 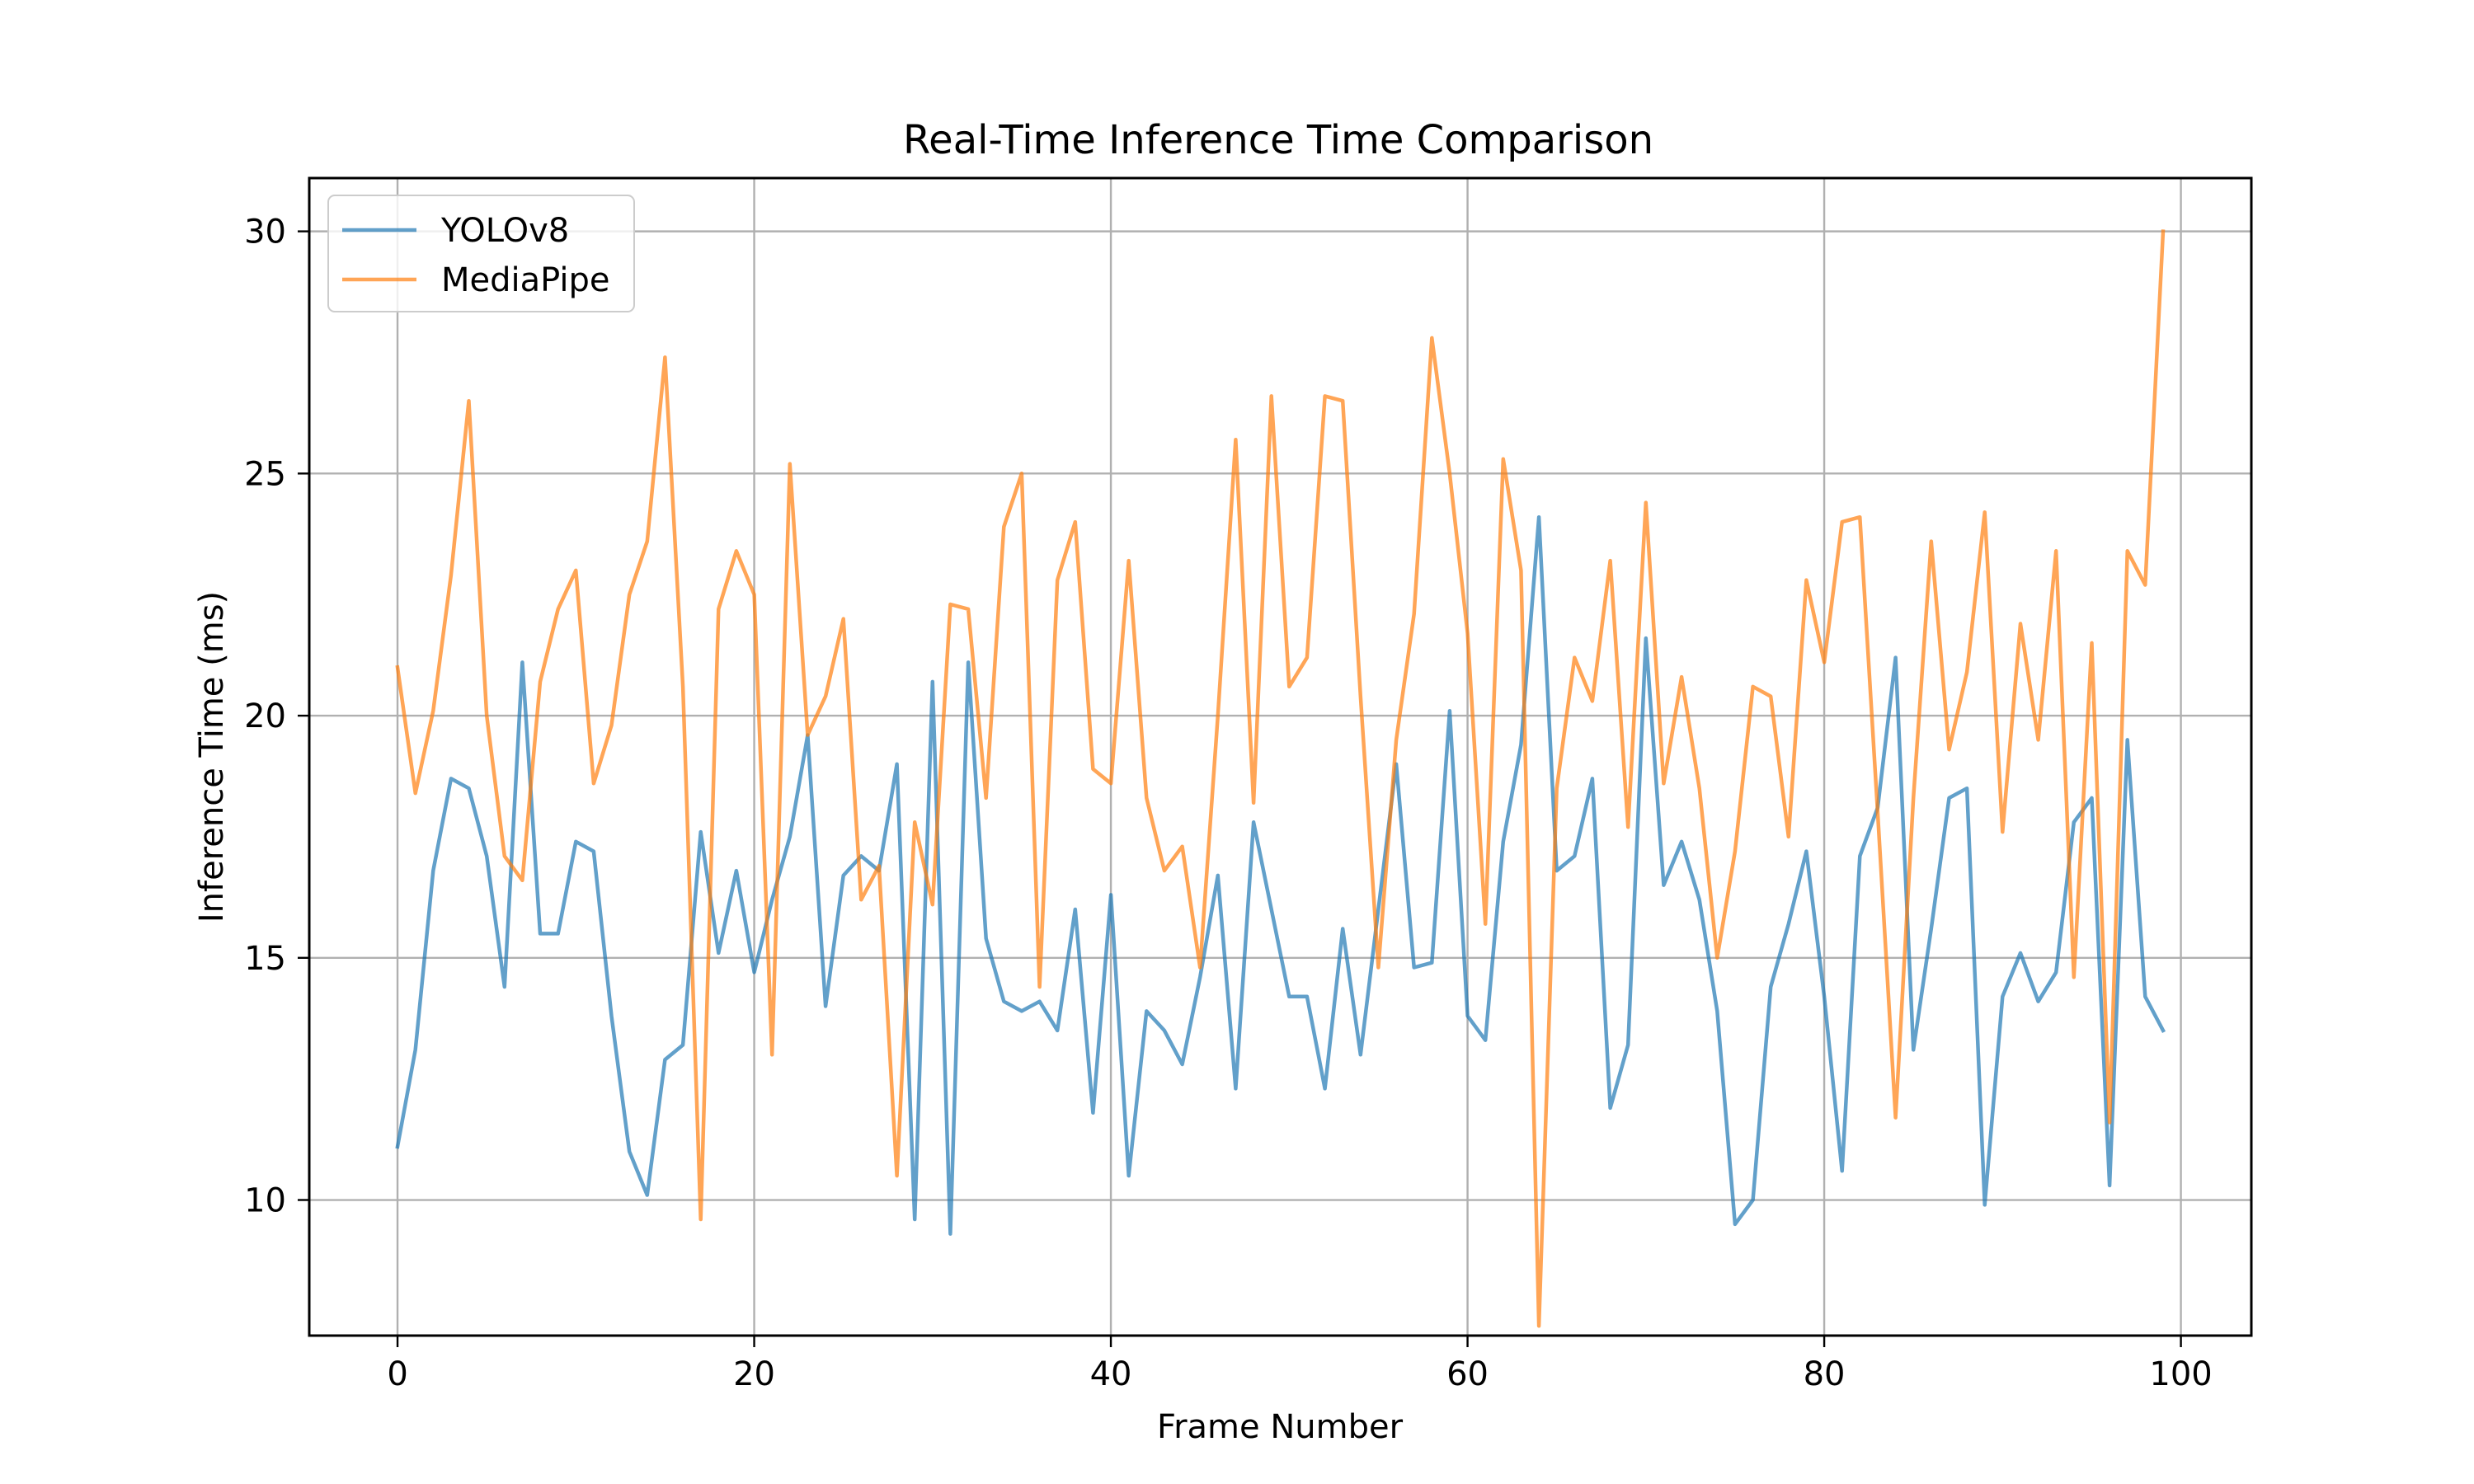 I want to click on x-tick-label: 80, so click(x=1825, y=1374).